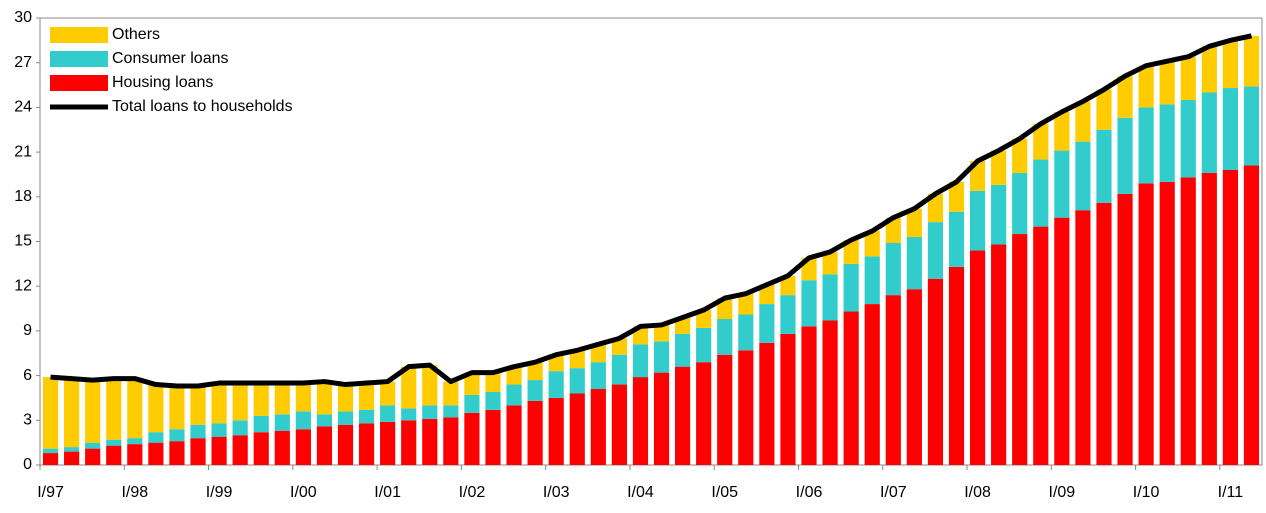  What do you see at coordinates (23, 151) in the screenshot?
I see `y-tick-label: 21` at bounding box center [23, 151].